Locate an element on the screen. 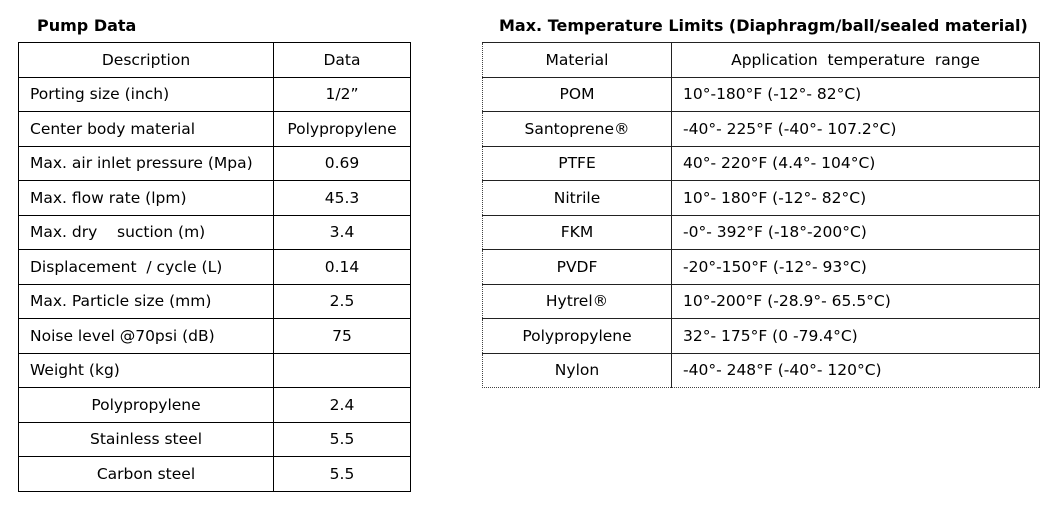 Image resolution: width=1059 pixels, height=505 pixels. table-row: Weight (kg) is located at coordinates (214, 370).